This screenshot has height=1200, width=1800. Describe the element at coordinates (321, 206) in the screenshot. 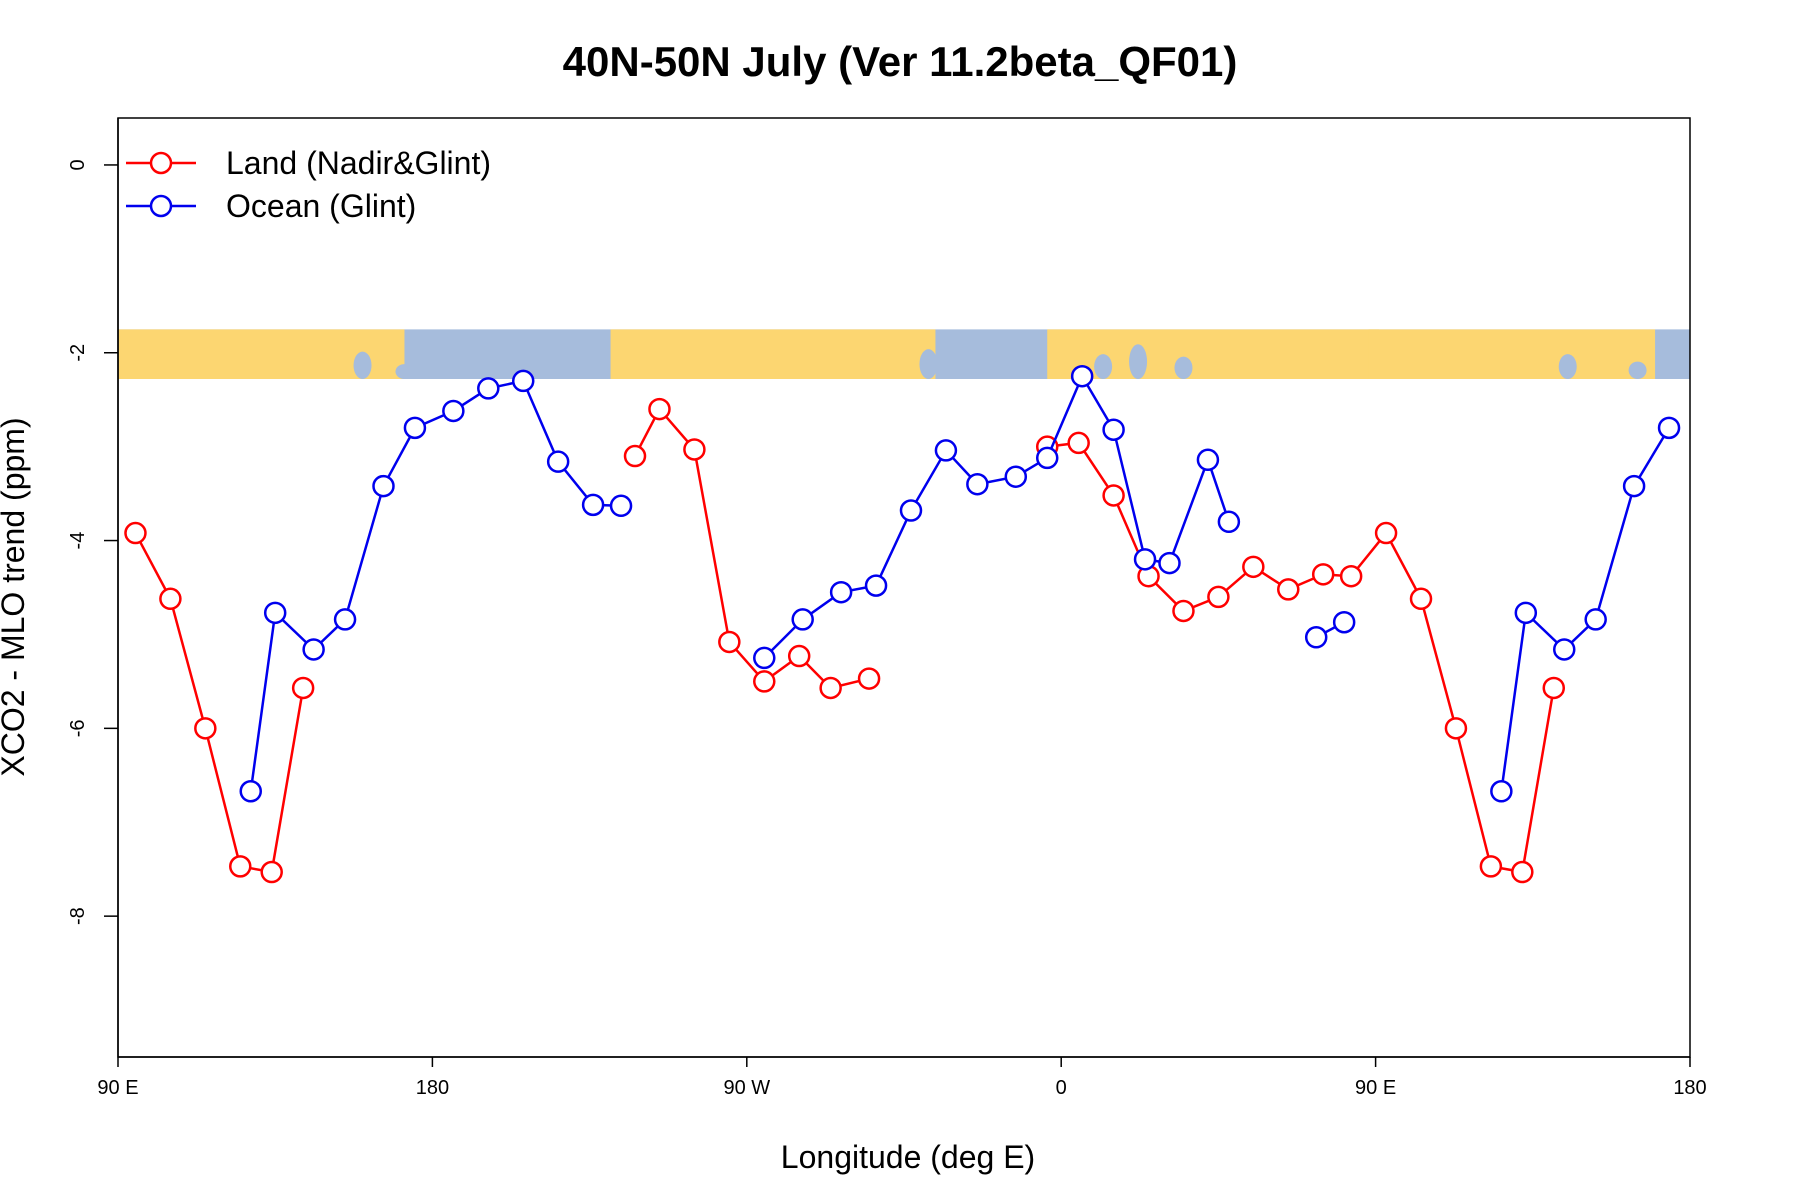

I see `legend-ocean-label: Ocean (Glint)` at that location.